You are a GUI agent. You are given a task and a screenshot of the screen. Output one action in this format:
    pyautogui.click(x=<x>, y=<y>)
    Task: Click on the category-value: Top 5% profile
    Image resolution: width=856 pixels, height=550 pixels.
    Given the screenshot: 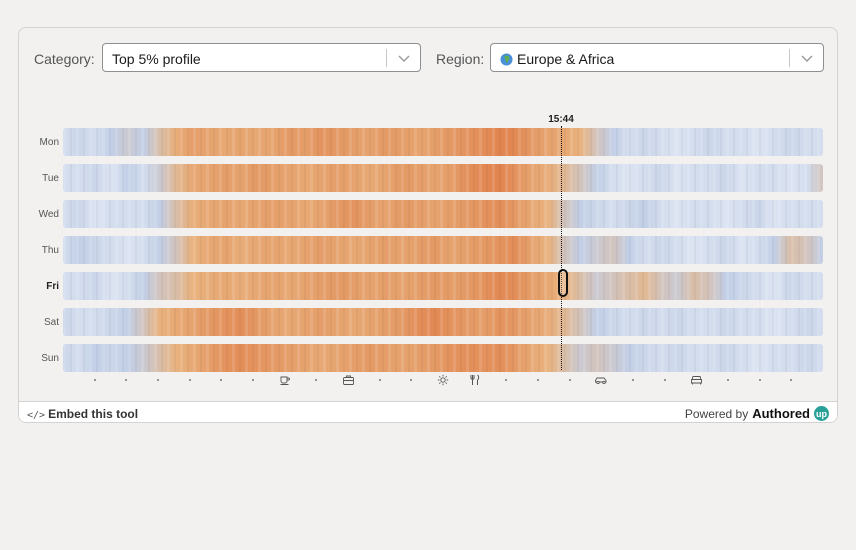 What is the action you would take?
    pyautogui.click(x=156, y=59)
    